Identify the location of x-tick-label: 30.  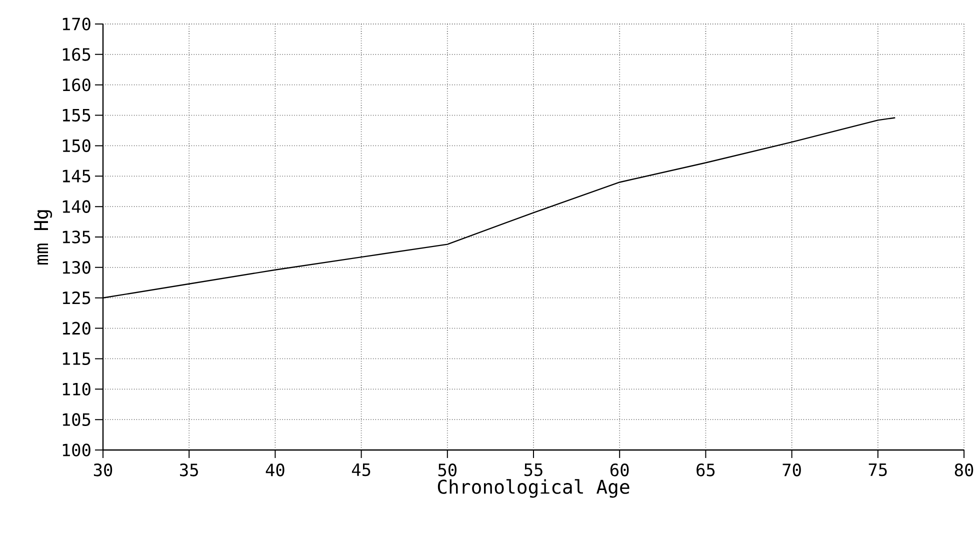
(103, 470).